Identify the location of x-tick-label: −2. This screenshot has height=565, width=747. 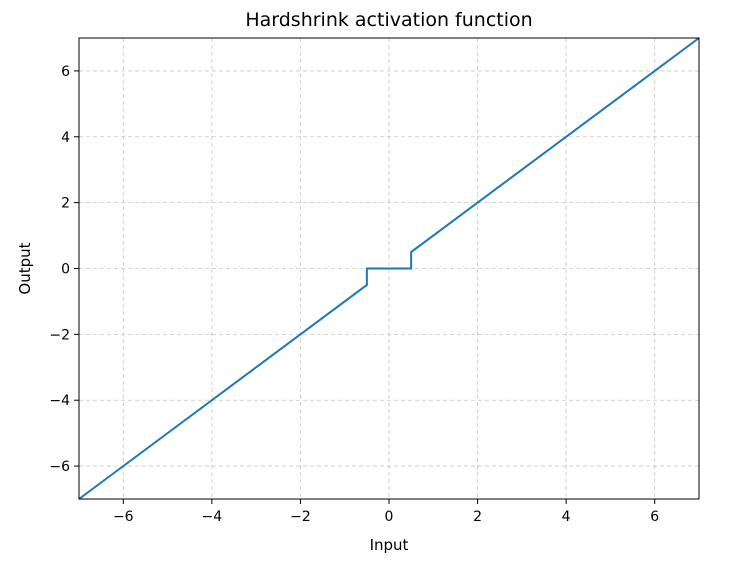
(300, 517).